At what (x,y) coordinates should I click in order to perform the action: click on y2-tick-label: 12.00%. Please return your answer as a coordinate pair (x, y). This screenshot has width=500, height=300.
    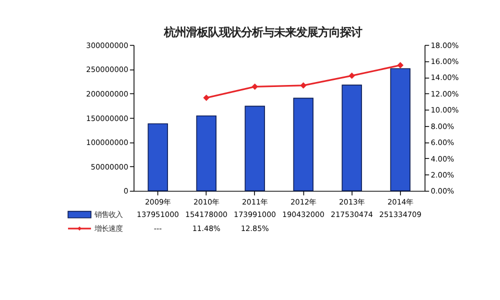
    Looking at the image, I should click on (444, 93).